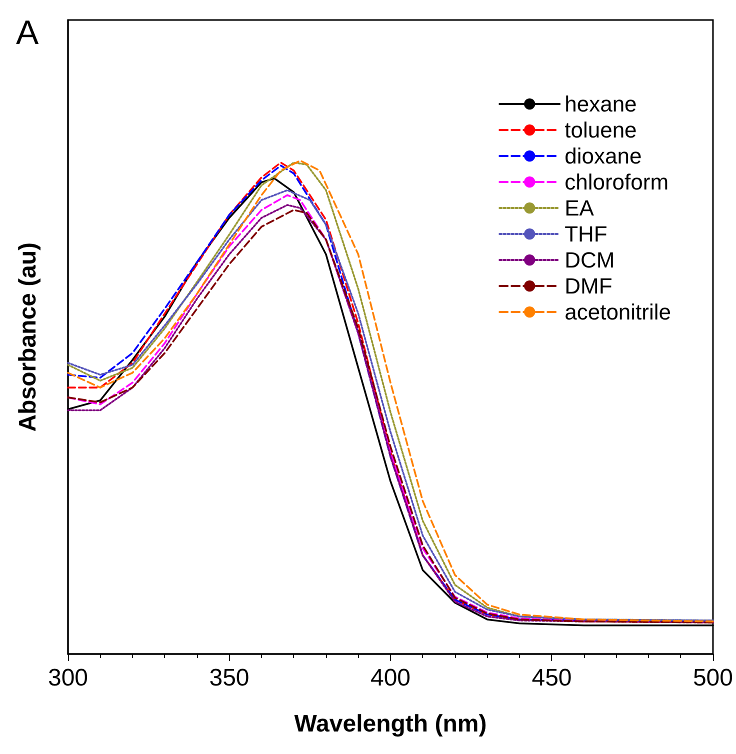 The image size is (736, 754). I want to click on legend-label: DMF, so click(588, 286).